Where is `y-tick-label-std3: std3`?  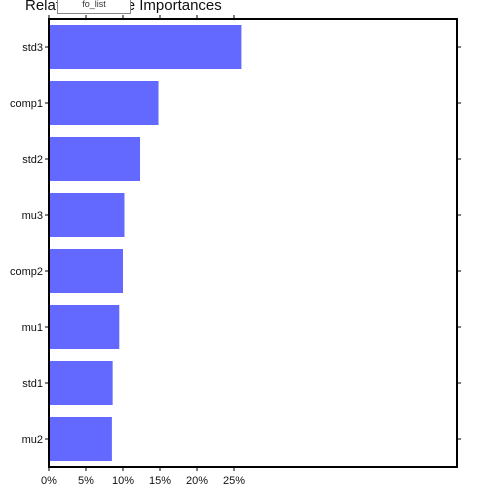
y-tick-label-std3: std3 is located at coordinates (32, 48).